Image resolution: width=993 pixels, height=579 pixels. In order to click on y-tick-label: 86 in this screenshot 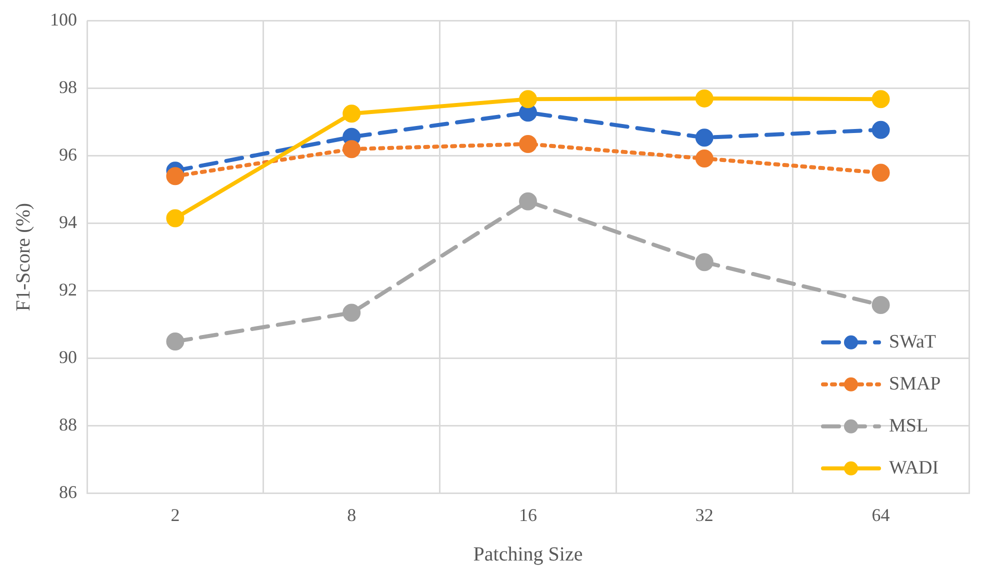, I will do `click(68, 492)`.